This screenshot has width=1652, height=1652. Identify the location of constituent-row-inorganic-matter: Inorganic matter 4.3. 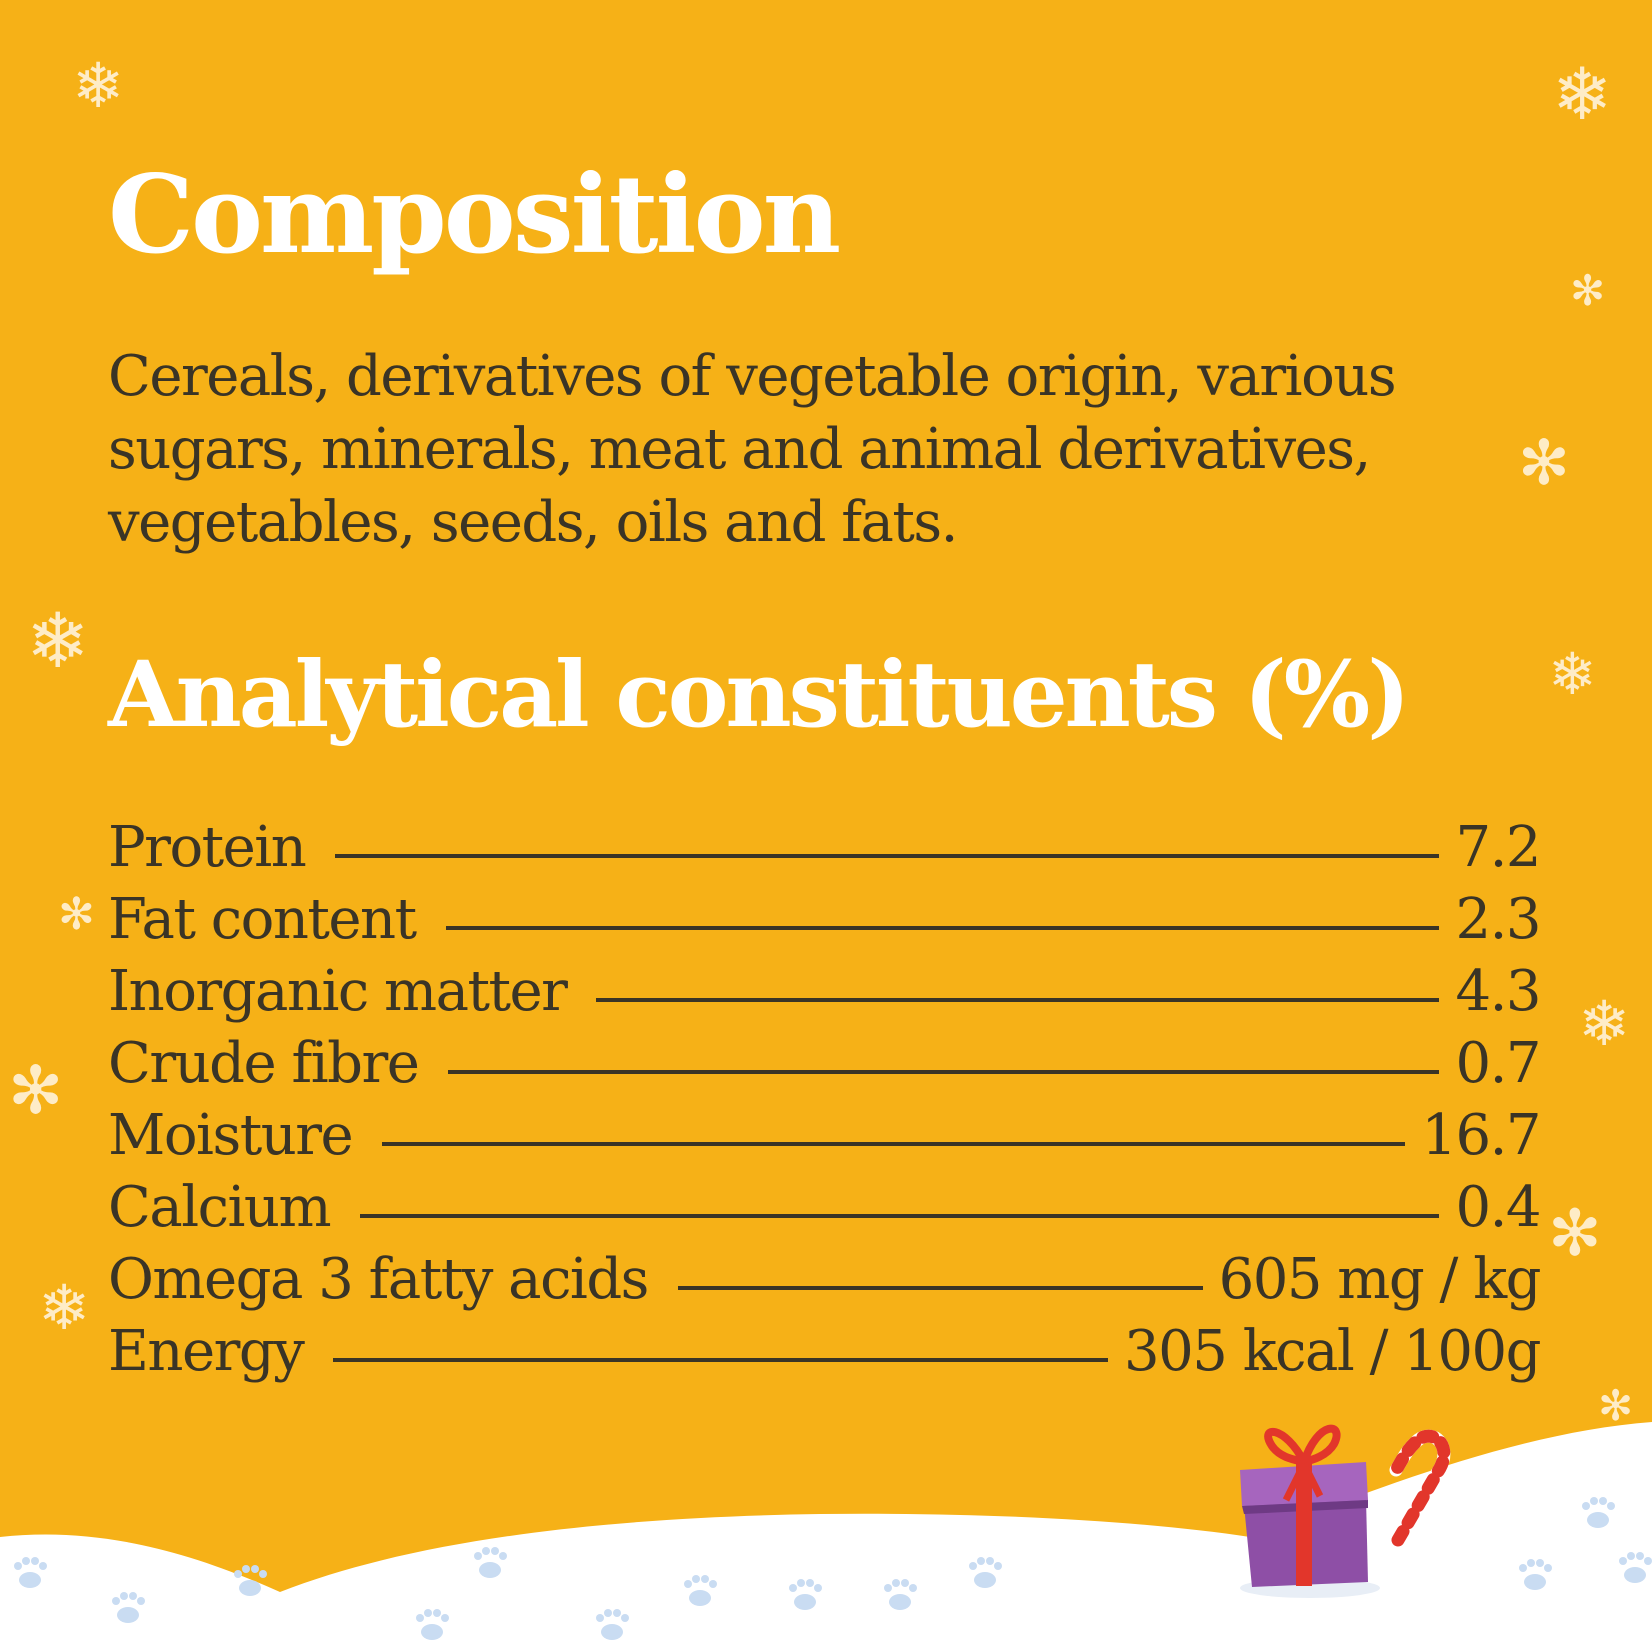
(824, 992).